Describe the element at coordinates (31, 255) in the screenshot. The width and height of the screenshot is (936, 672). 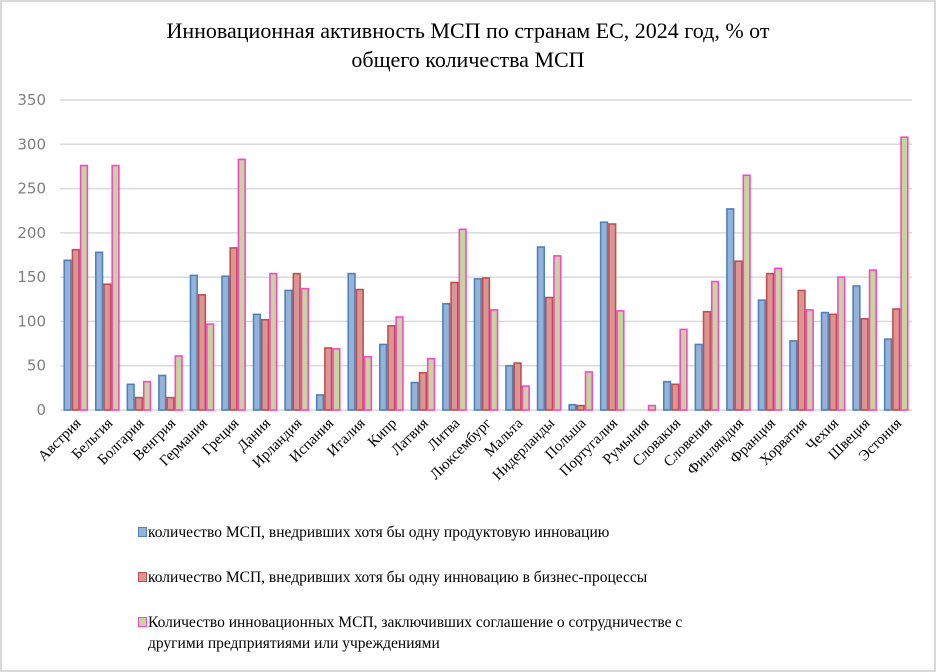
I see `y-axis-ticks: 0 50 100 150 200 250 300 350` at that location.